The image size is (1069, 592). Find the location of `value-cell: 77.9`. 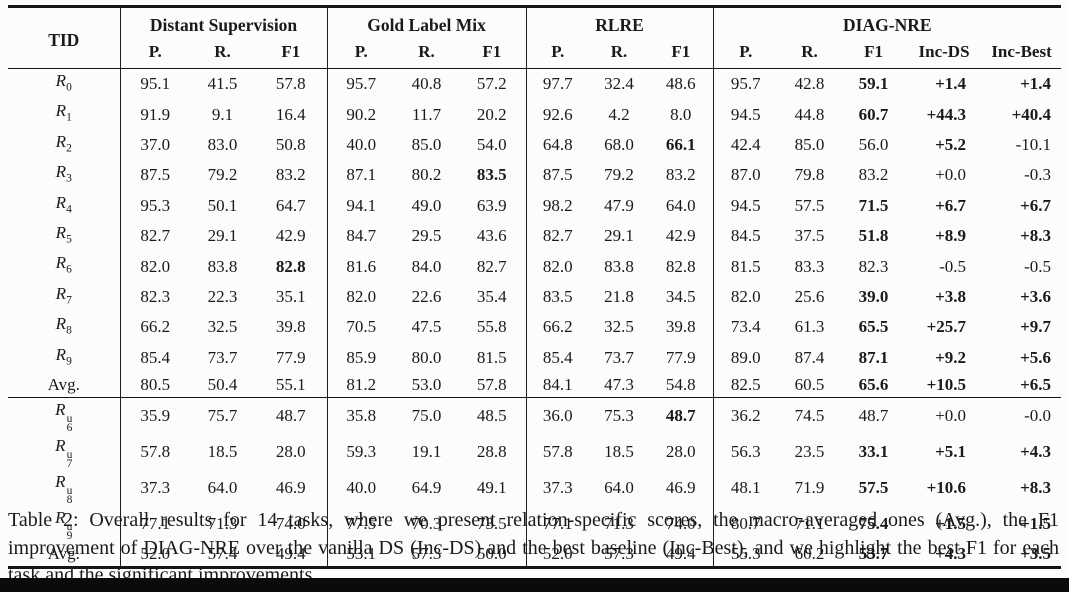

value-cell: 77.9 is located at coordinates (290, 357).